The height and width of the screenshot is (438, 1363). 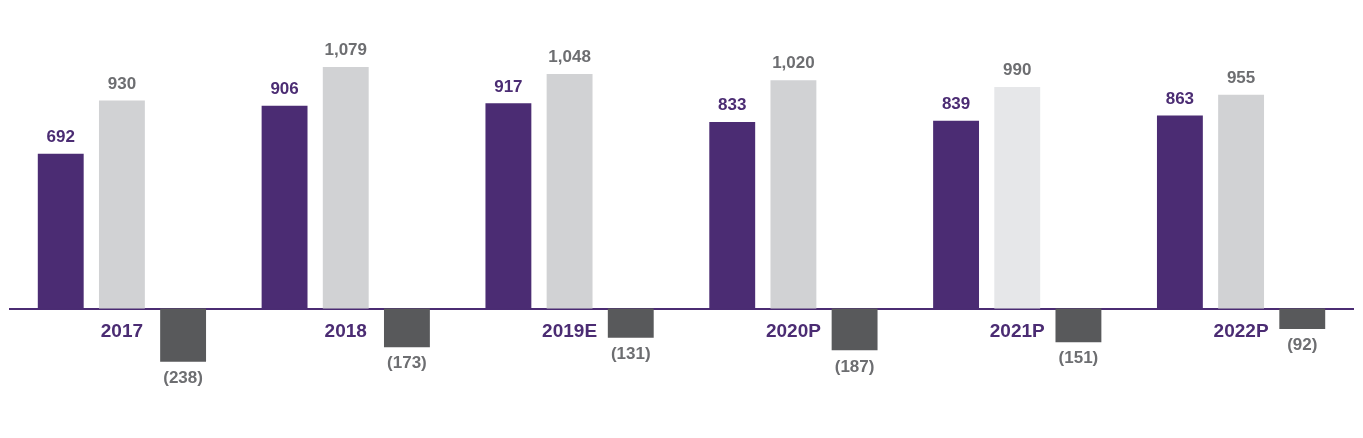 I want to click on data-label: 833, so click(x=732, y=105).